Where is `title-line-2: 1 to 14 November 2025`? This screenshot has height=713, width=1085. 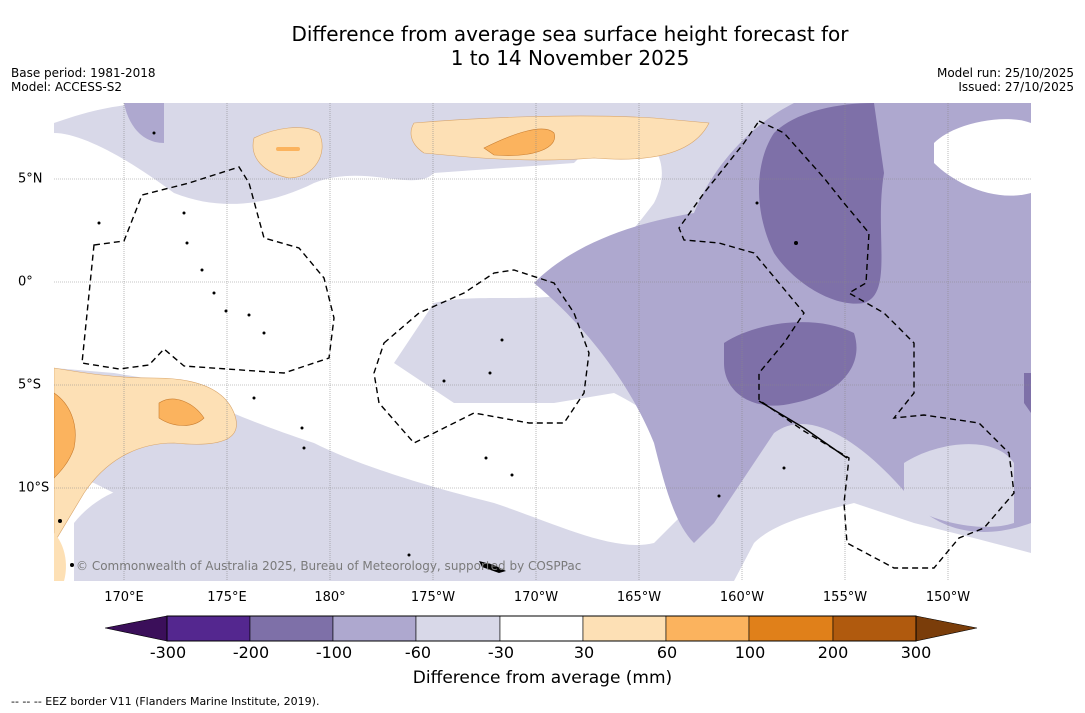 title-line-2: 1 to 14 November 2025 is located at coordinates (570, 58).